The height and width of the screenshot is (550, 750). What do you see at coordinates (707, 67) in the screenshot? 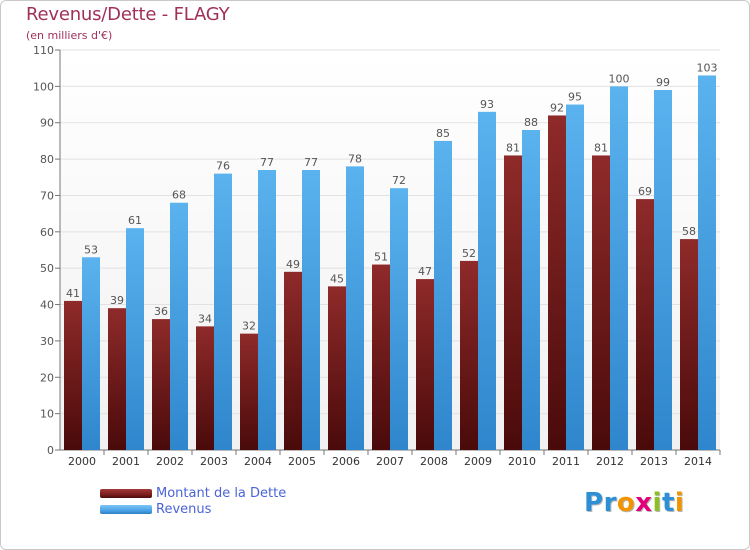
I see `data-label-revenue: 103` at bounding box center [707, 67].